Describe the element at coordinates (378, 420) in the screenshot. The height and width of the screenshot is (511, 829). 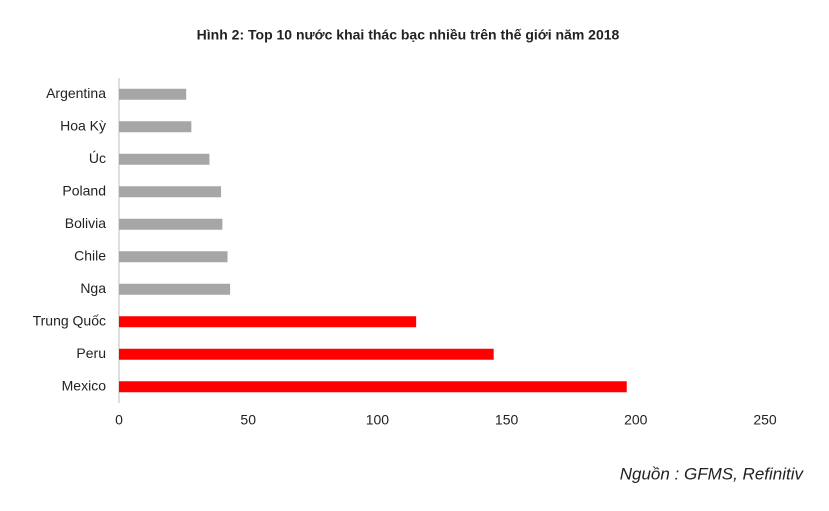
I see `x-tick-label: 100` at that location.